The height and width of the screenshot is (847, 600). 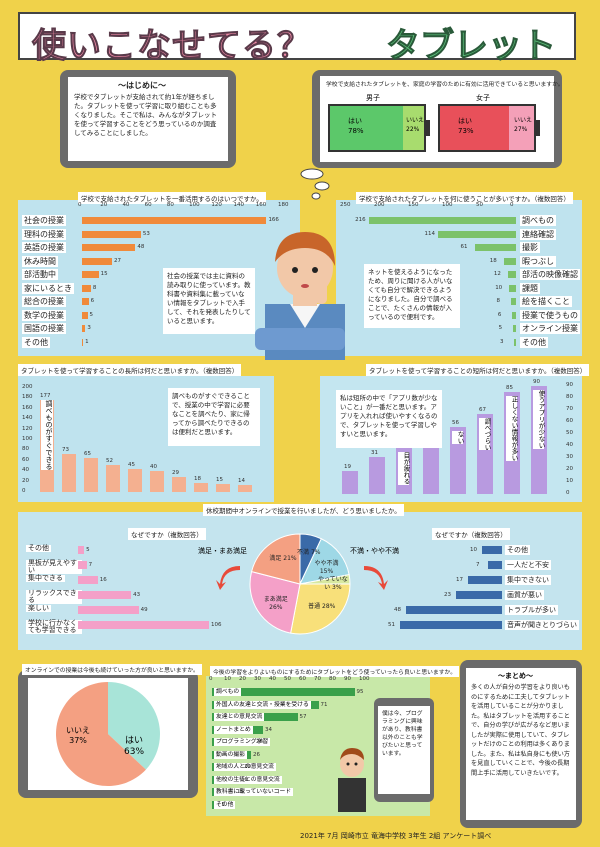 What do you see at coordinates (523, 120) in the screenshot?
I see `female-no-label: いいえ` at bounding box center [523, 120].